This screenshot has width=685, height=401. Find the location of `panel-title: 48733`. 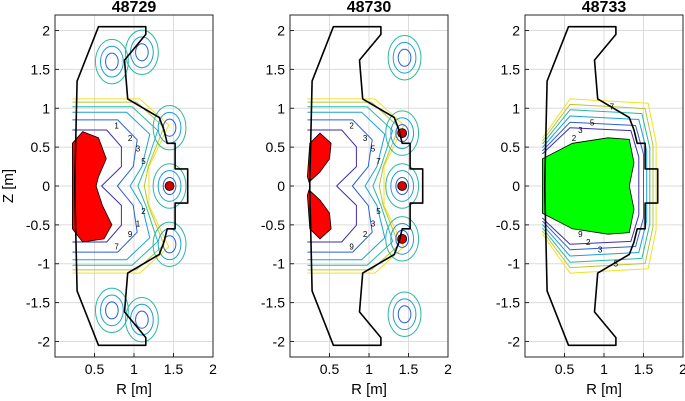

panel-title: 48733 is located at coordinates (604, 8).